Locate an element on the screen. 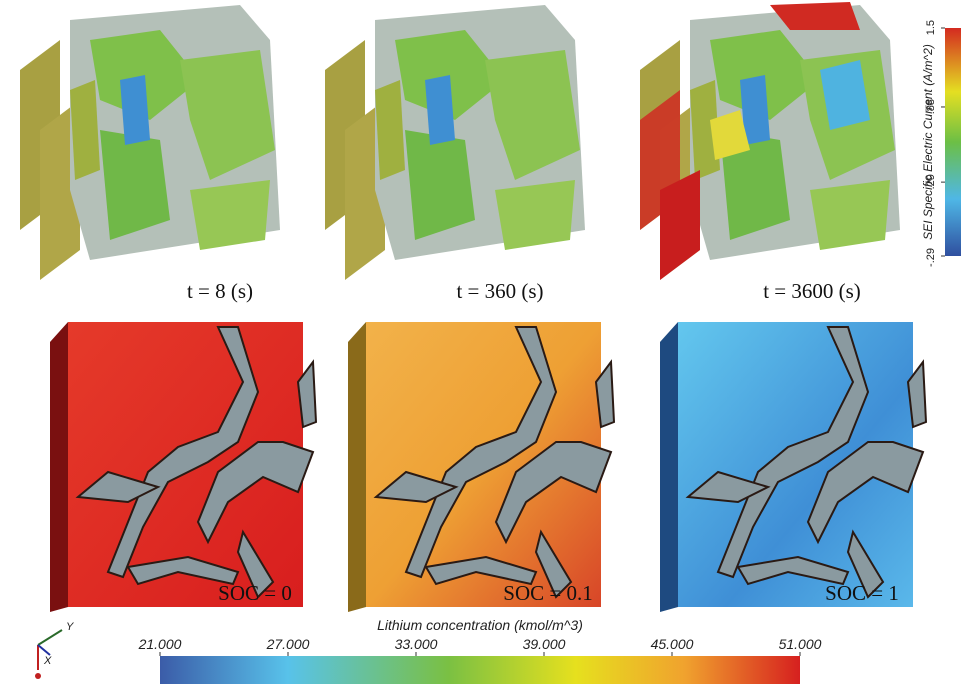 The width and height of the screenshot is (966, 684). panel-label: t = 3600 (s) is located at coordinates (812, 291).